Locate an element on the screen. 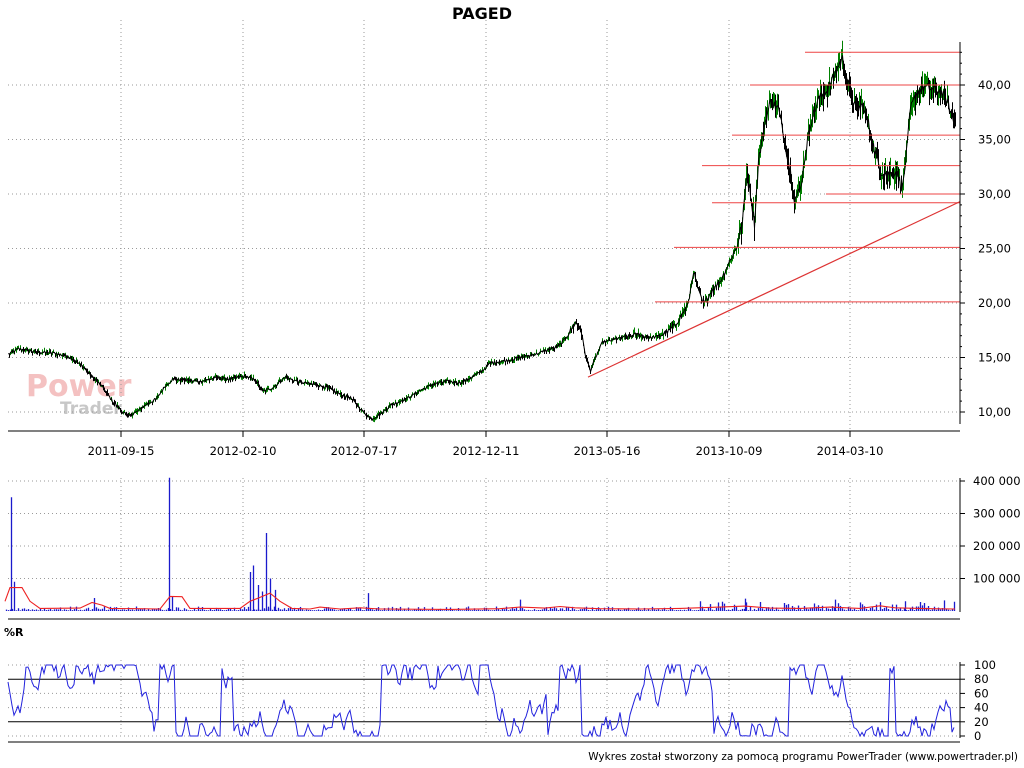 The width and height of the screenshot is (1024, 768). volume-tick-label: 400 000 is located at coordinates (997, 481).